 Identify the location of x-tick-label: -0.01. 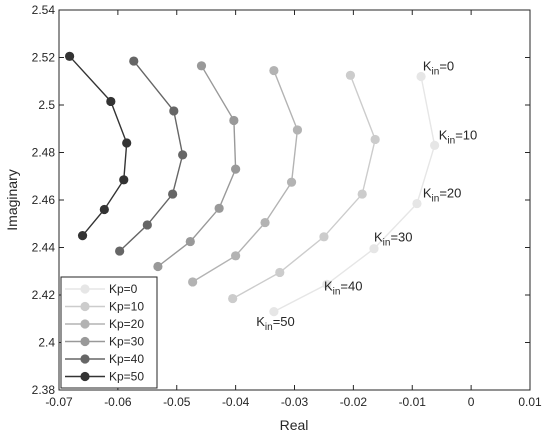
(413, 402).